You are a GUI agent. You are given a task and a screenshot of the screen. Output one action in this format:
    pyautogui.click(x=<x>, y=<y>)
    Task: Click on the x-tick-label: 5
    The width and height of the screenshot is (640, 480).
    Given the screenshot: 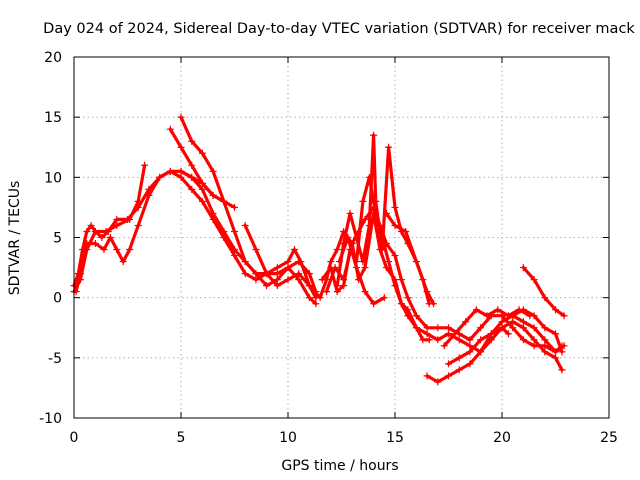 What is the action you would take?
    pyautogui.click(x=181, y=438)
    